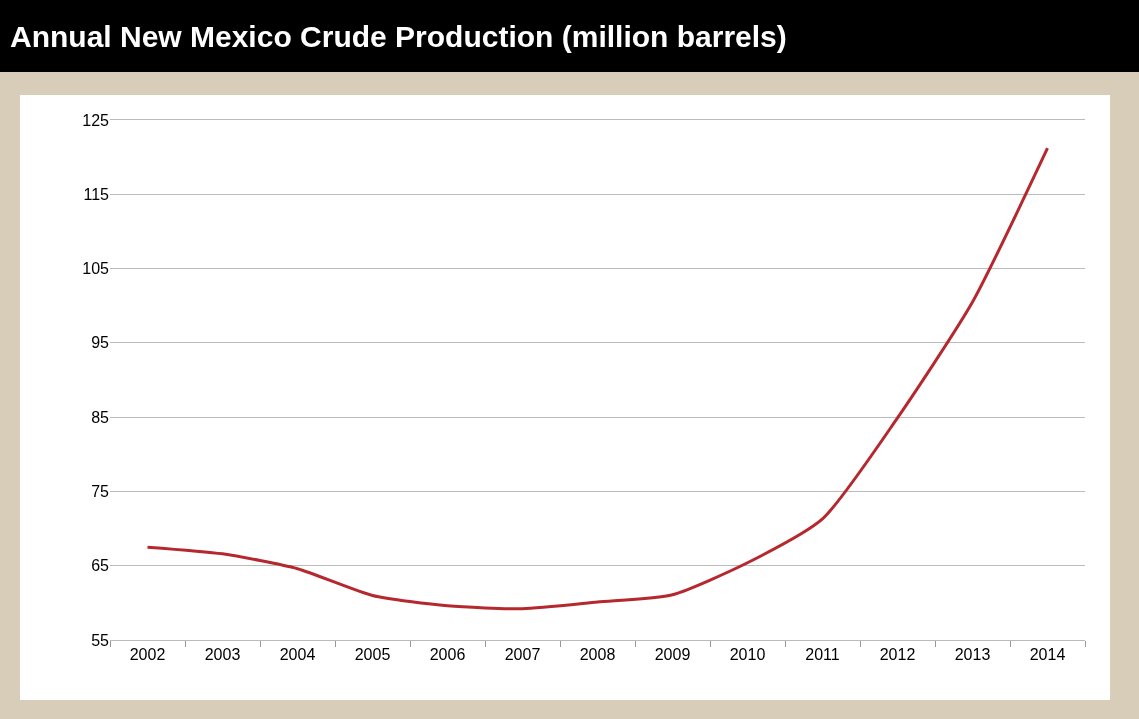  I want to click on x-tick-label: 2006, so click(447, 655).